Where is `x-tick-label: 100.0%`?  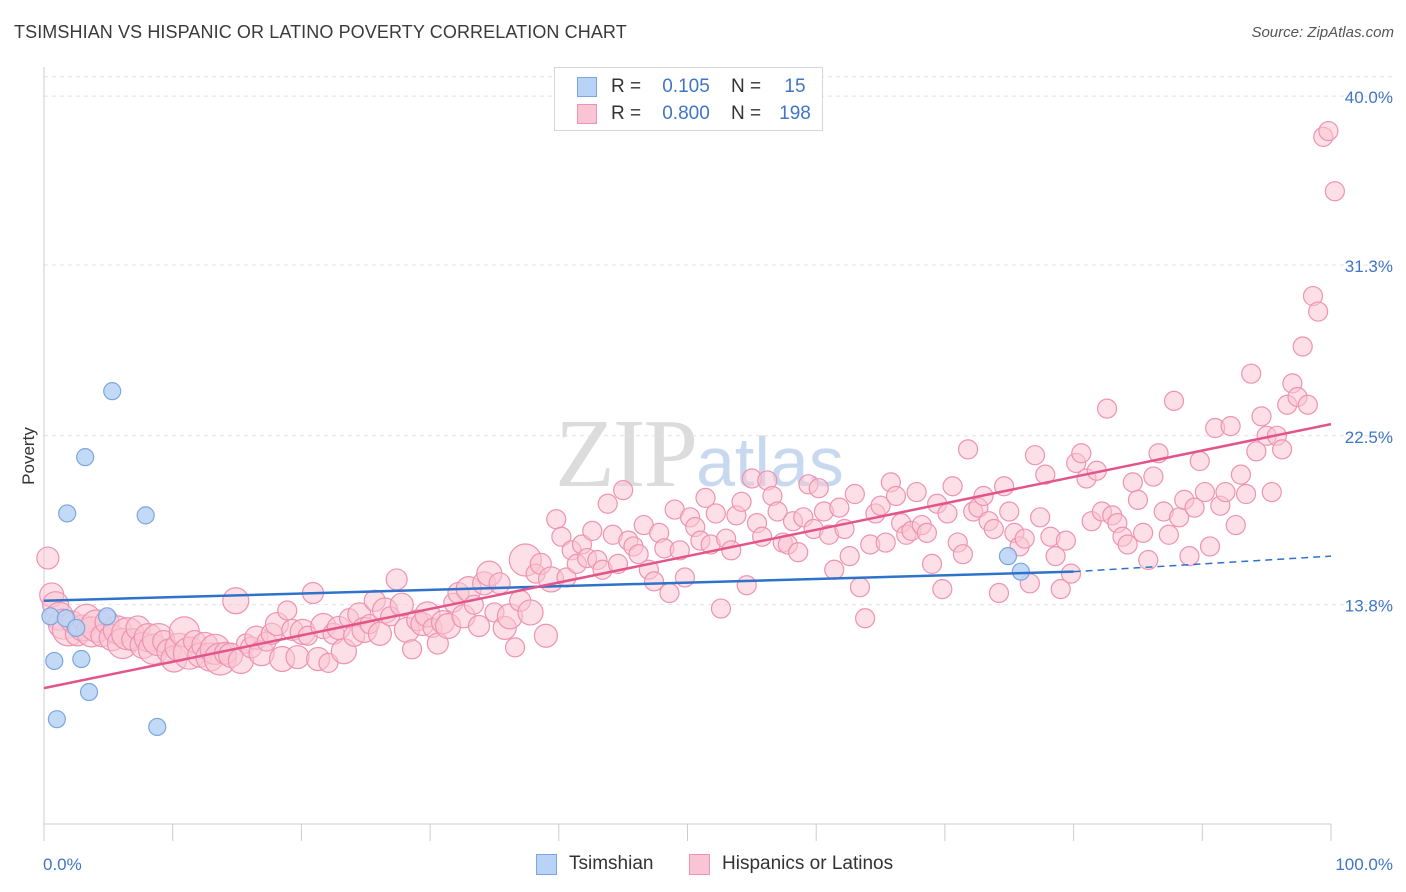 x-tick-label: 100.0% is located at coordinates (1364, 864).